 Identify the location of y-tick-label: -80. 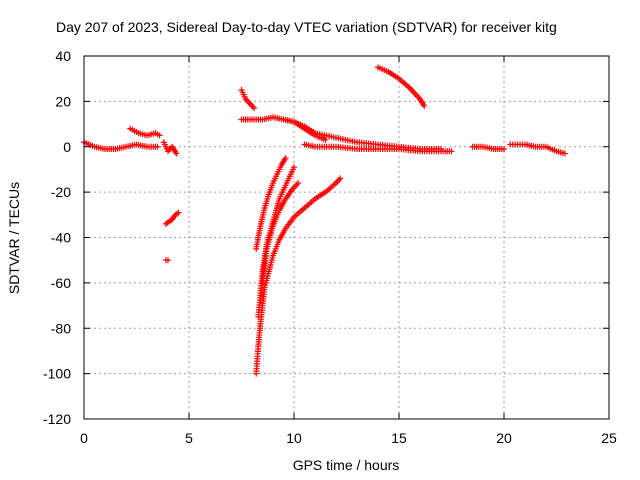
(61, 328).